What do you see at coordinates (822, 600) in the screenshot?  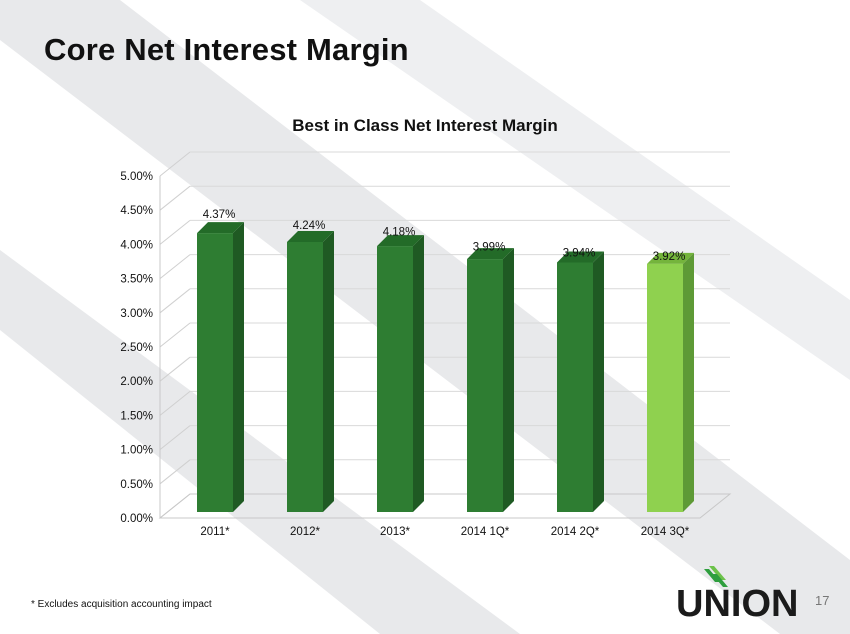 I see `page-number: 17` at bounding box center [822, 600].